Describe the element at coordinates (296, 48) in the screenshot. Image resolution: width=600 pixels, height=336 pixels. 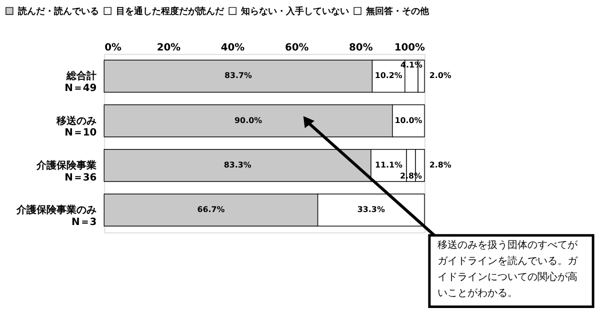
I see `x-tick-label: 60%` at that location.